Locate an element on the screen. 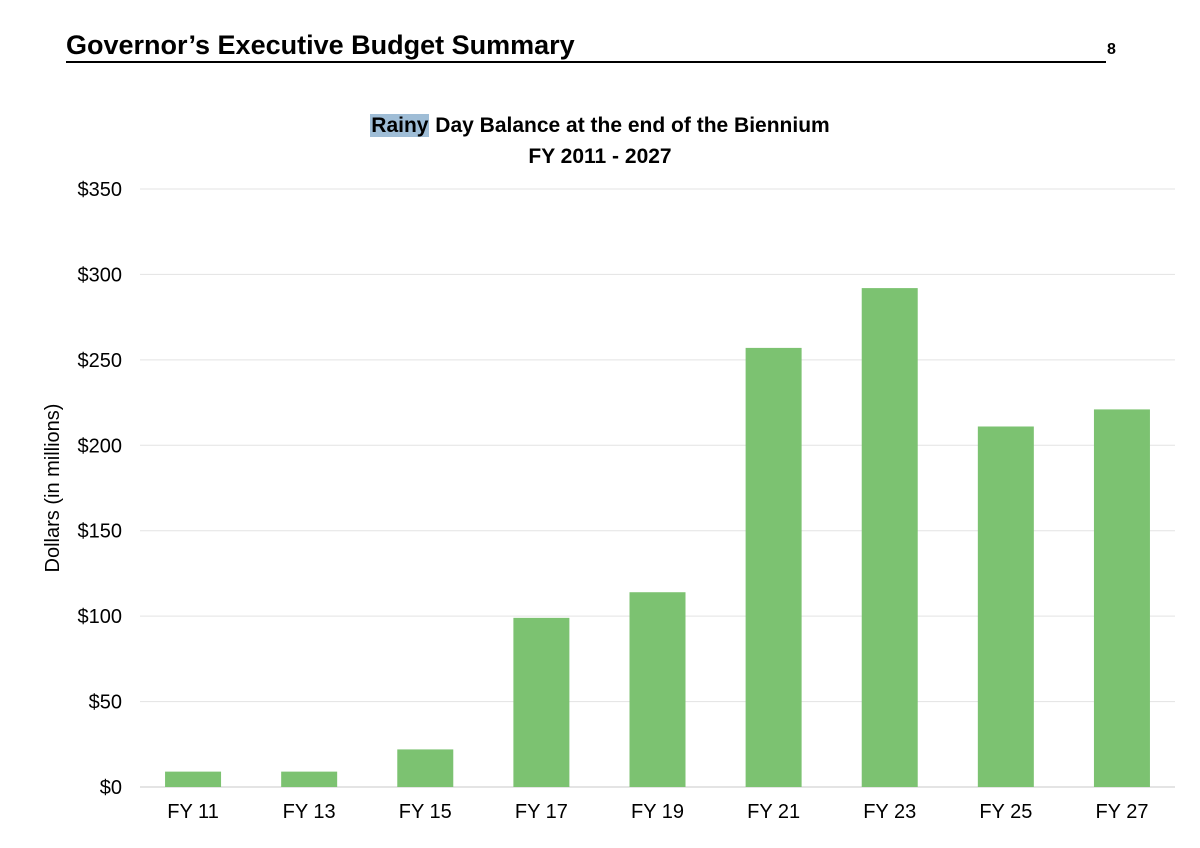  x-tick-label: FY 23 is located at coordinates (889, 812).